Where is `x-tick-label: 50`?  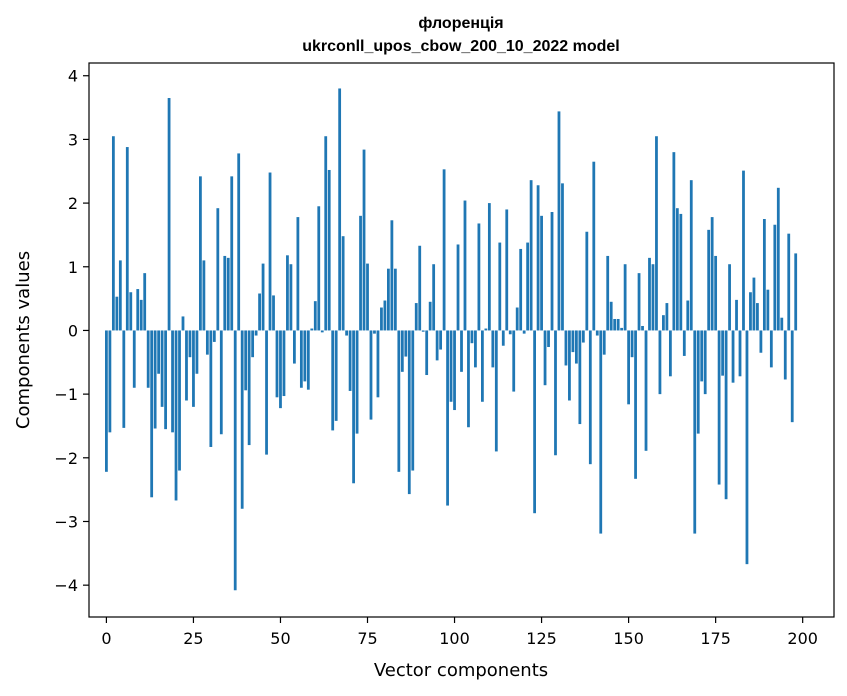 x-tick-label: 50 is located at coordinates (280, 638).